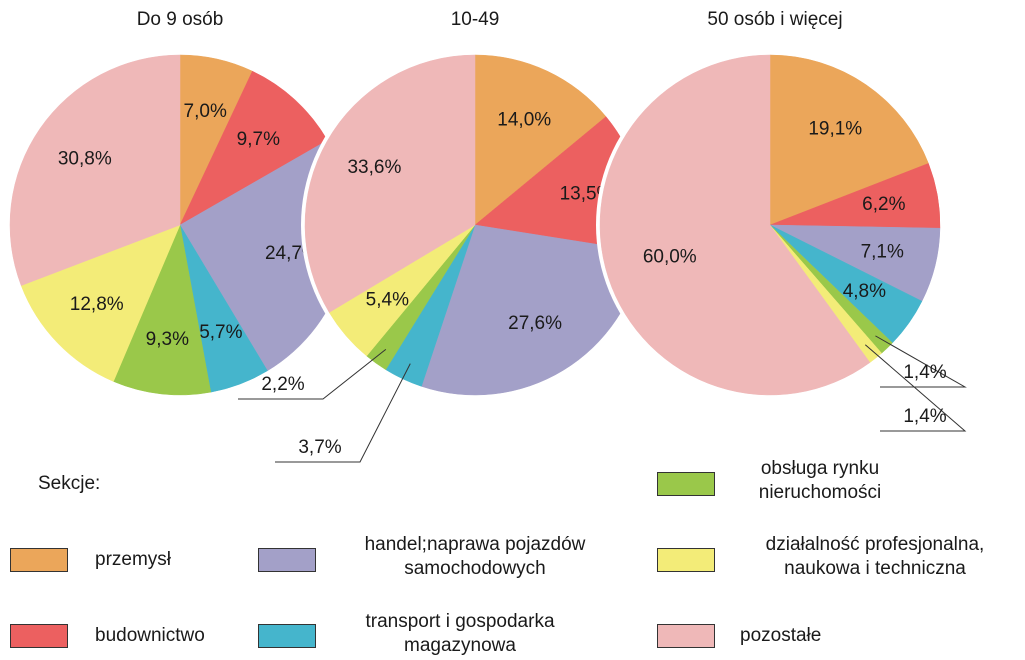 The image size is (1025, 660). Describe the element at coordinates (97, 304) in the screenshot. I see `slice-label: 12,8%` at that location.